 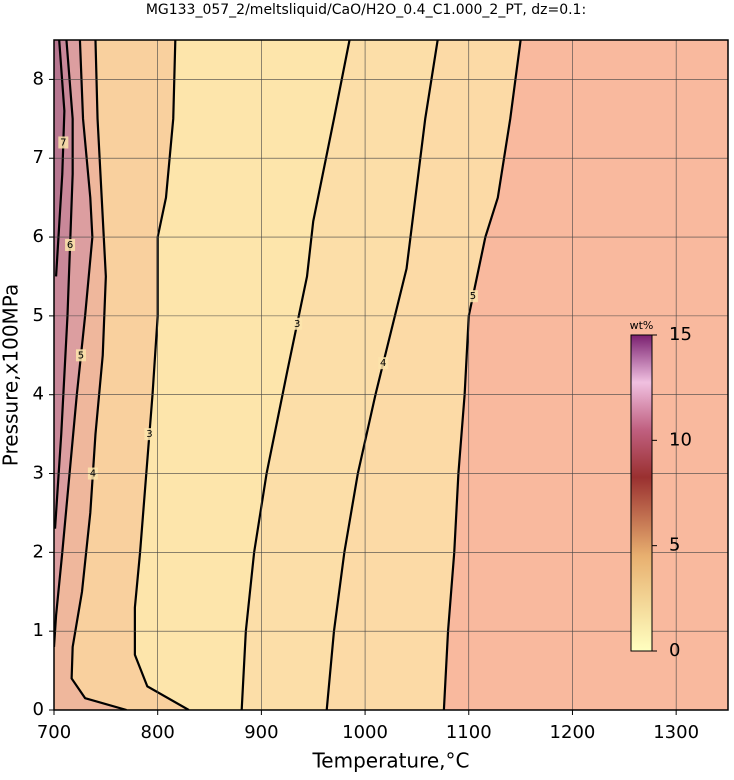 What do you see at coordinates (54, 732) in the screenshot?
I see `x-tick-label: 700` at bounding box center [54, 732].